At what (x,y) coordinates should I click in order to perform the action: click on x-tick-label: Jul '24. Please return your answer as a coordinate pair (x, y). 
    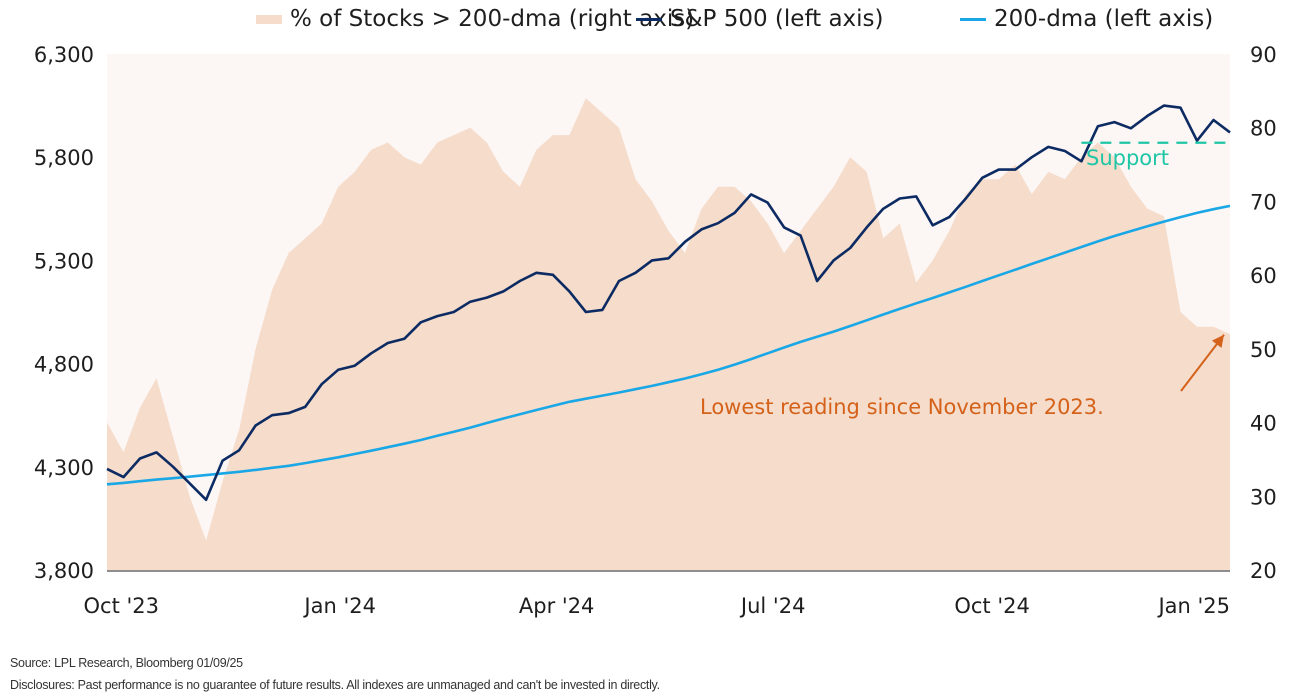
    Looking at the image, I should click on (772, 606).